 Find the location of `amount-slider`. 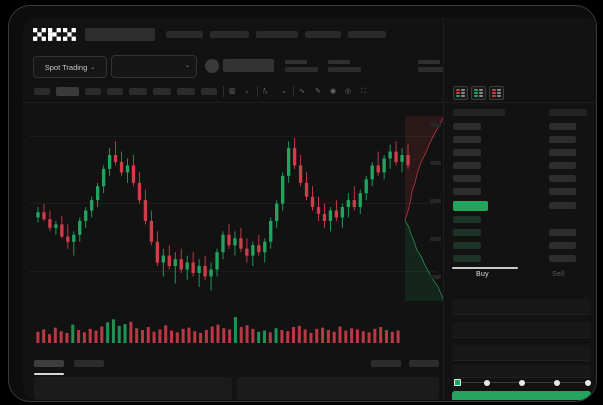

amount-slider is located at coordinates (522, 382).